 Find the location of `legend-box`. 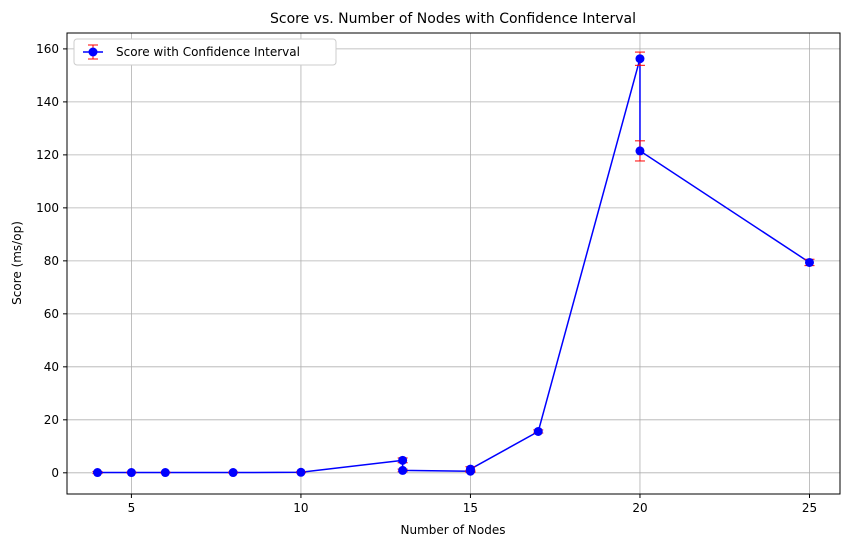

legend-box is located at coordinates (205, 52).